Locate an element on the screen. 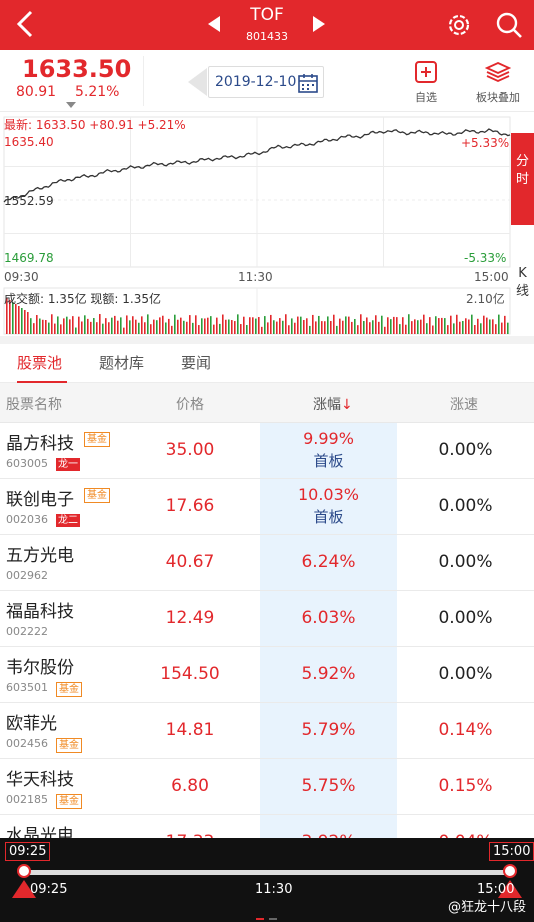 This screenshot has width=534, height=922. slider-track is located at coordinates (267, 872).